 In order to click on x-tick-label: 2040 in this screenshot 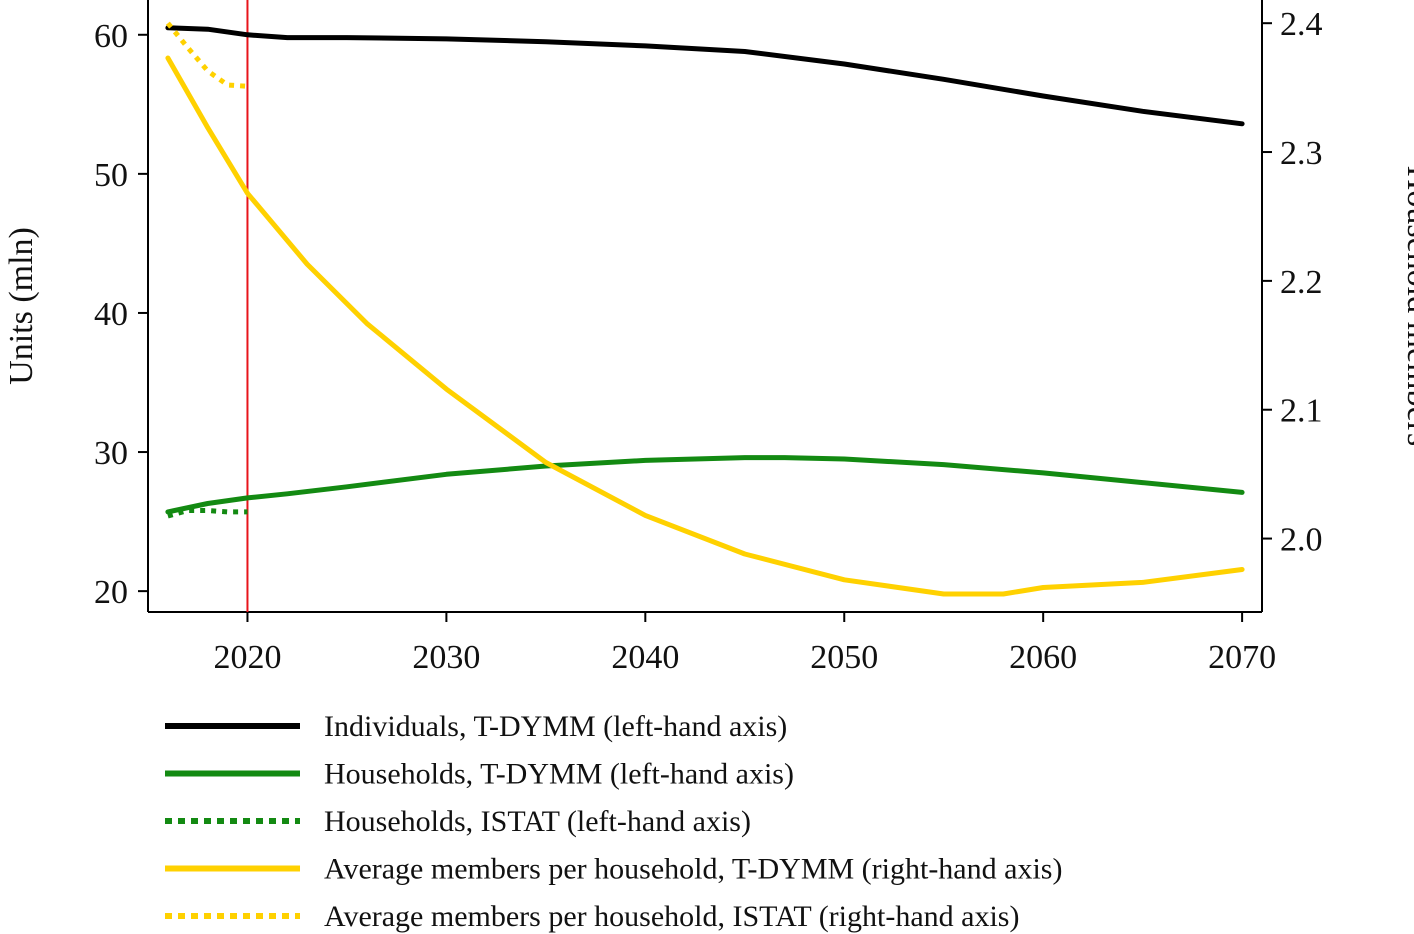, I will do `click(645, 657)`.